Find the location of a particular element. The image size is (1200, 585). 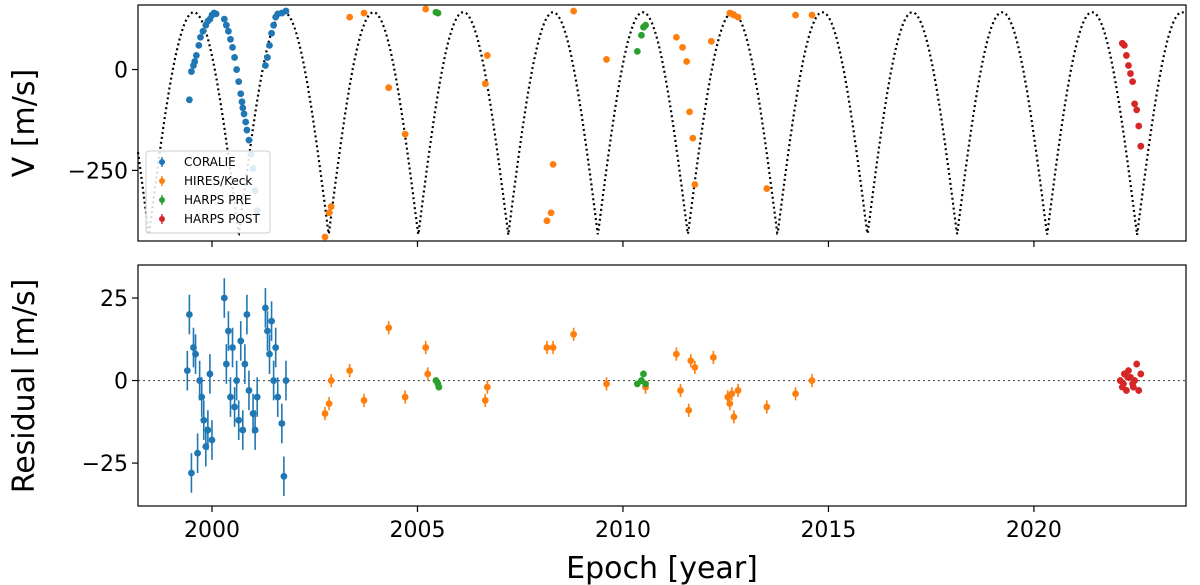

legend-entry-coralie: CORALIE is located at coordinates (197, 162).